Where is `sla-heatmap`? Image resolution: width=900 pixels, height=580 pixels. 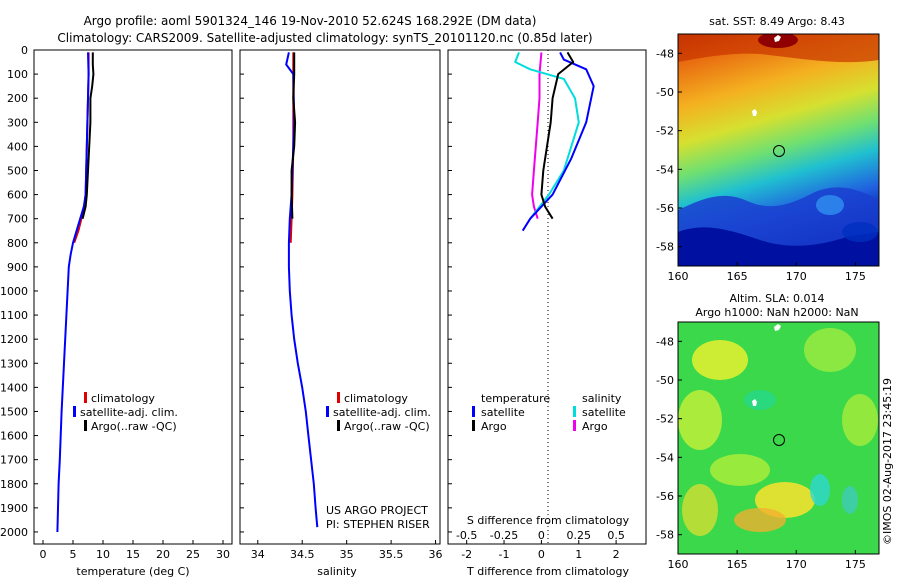
sla-heatmap is located at coordinates (778, 438).